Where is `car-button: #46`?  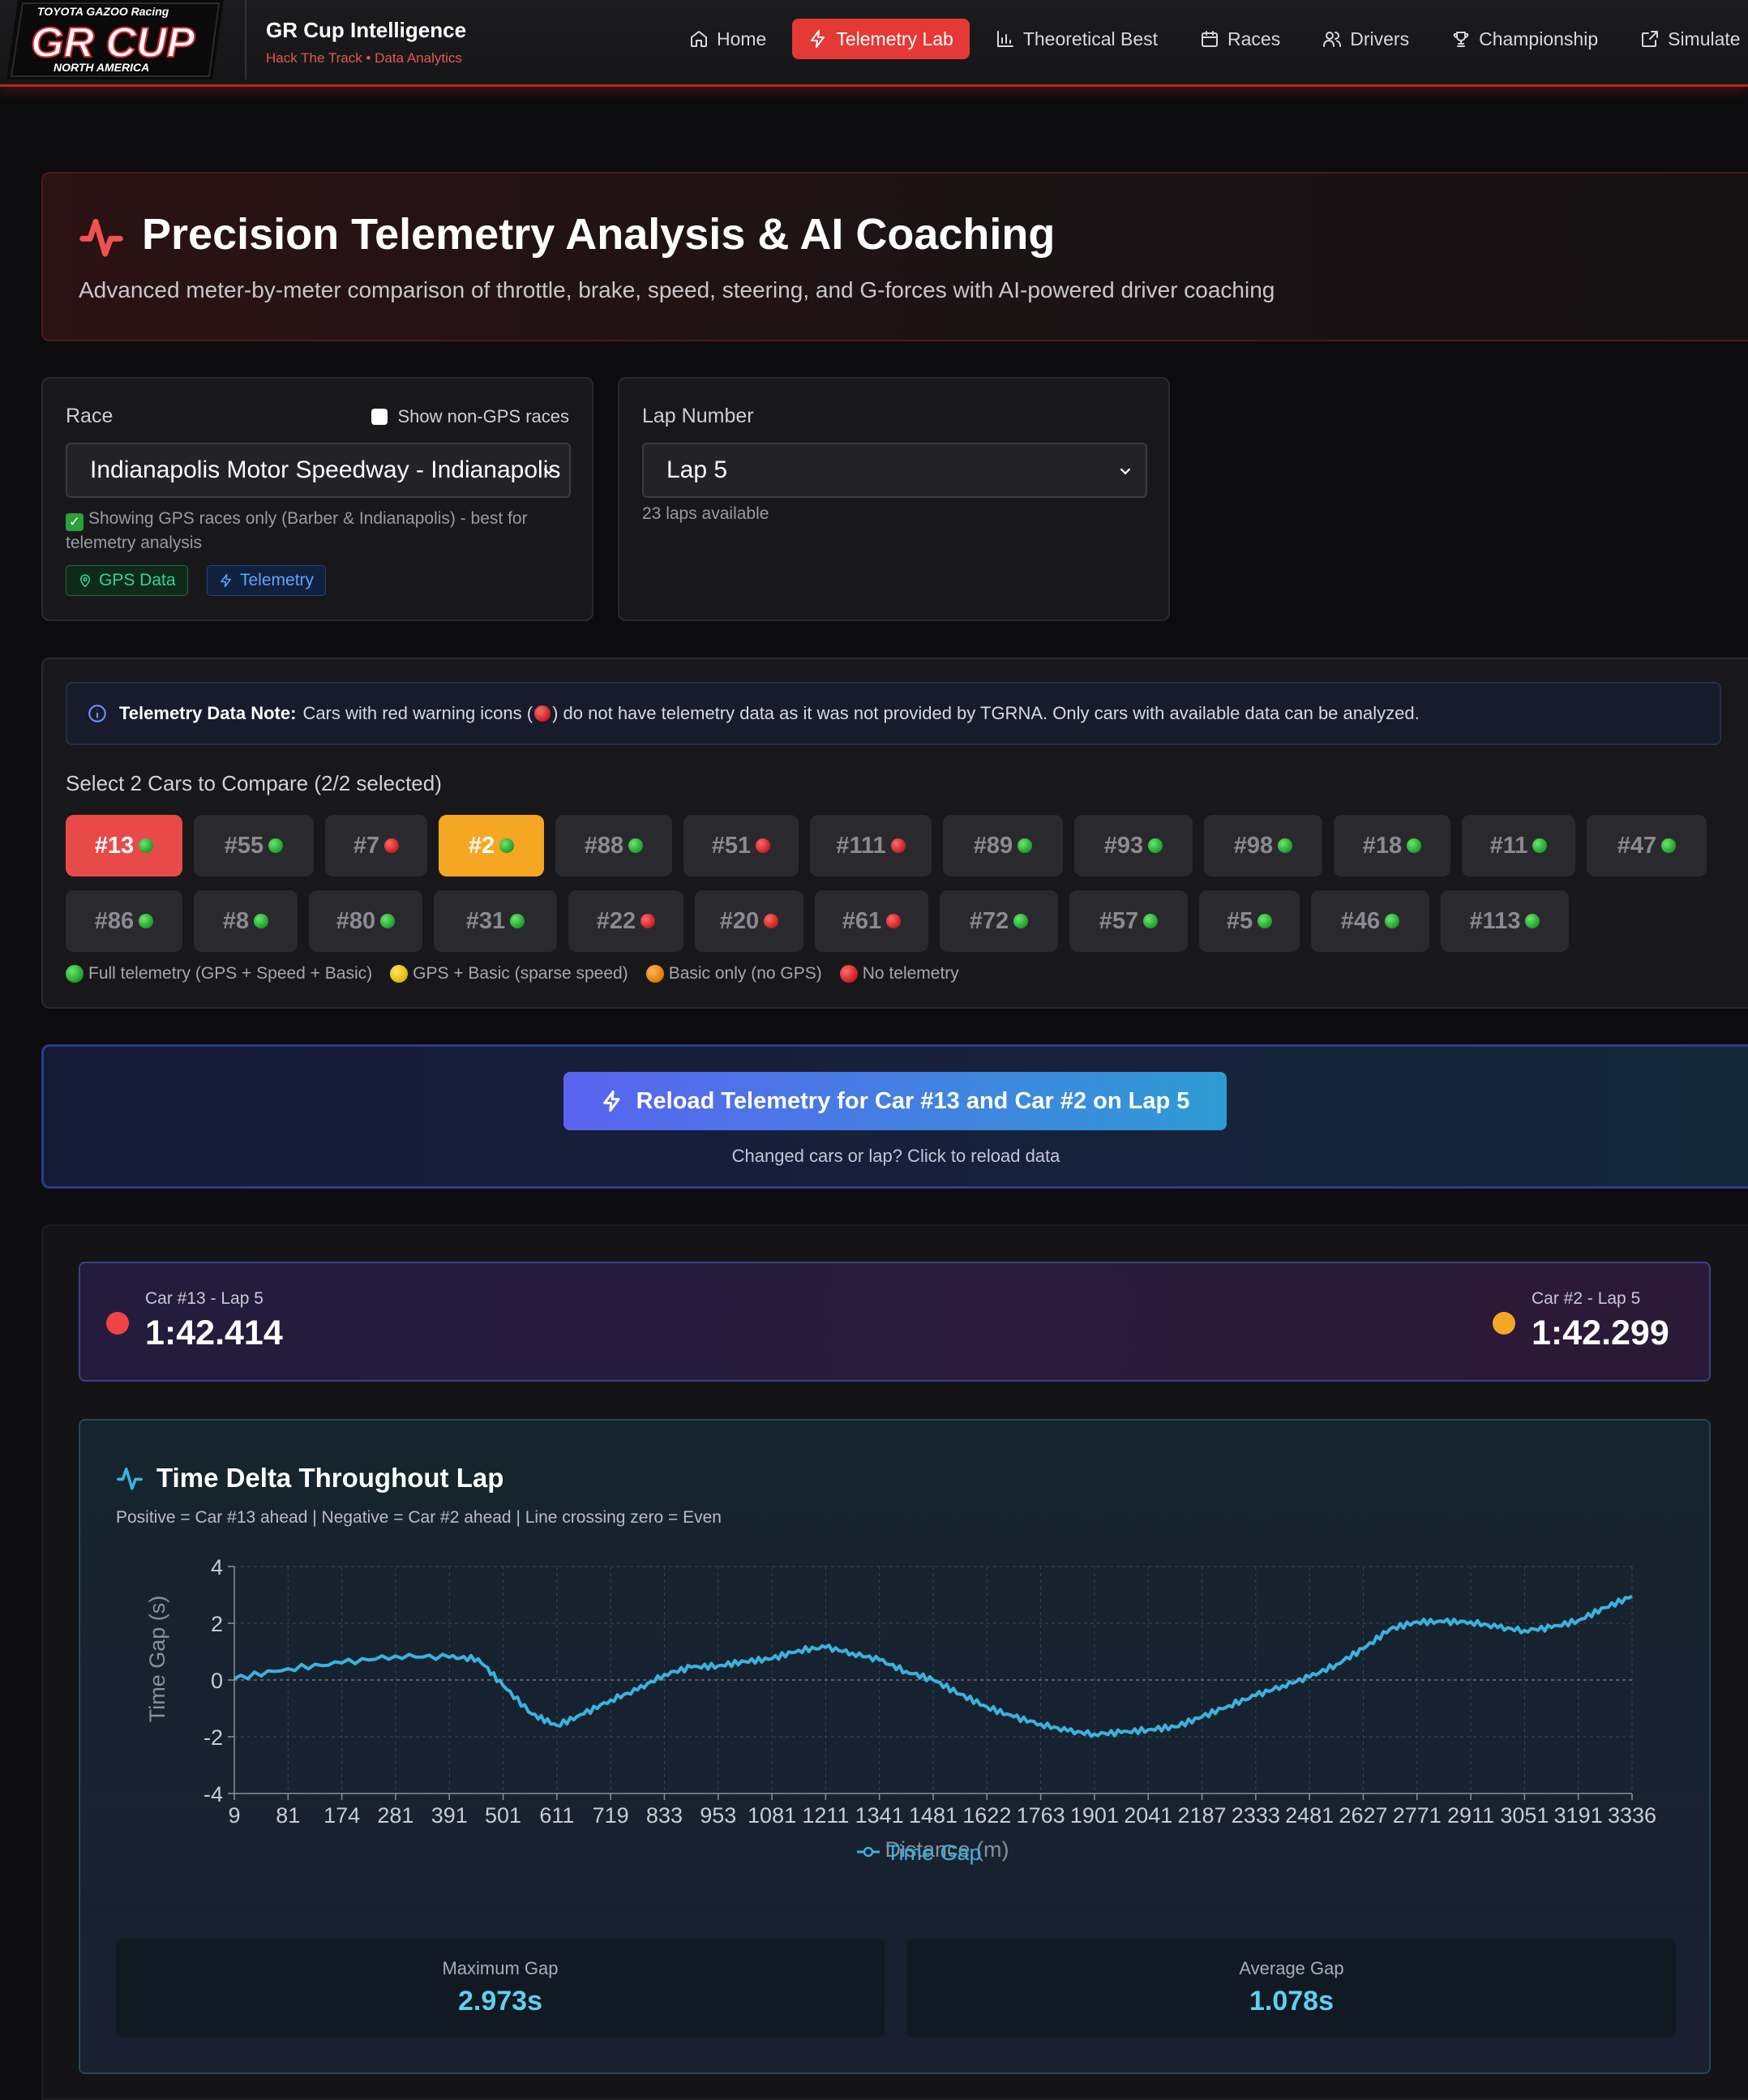
car-button: #46 is located at coordinates (1370, 921).